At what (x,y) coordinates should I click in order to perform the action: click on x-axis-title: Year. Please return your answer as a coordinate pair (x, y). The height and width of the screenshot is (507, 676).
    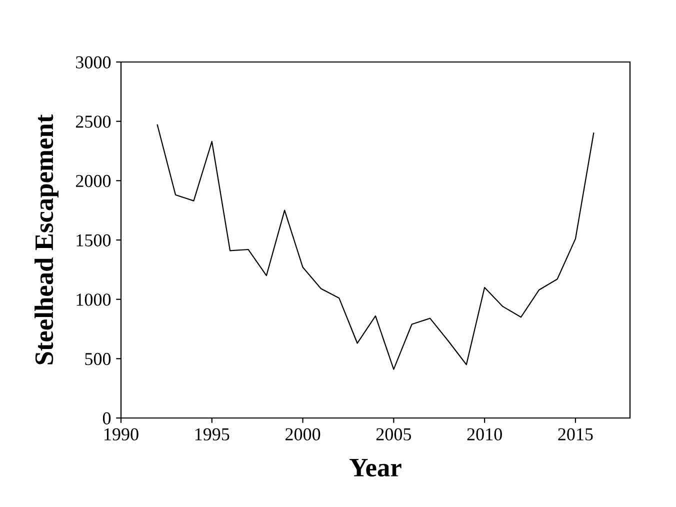
    Looking at the image, I should click on (376, 468).